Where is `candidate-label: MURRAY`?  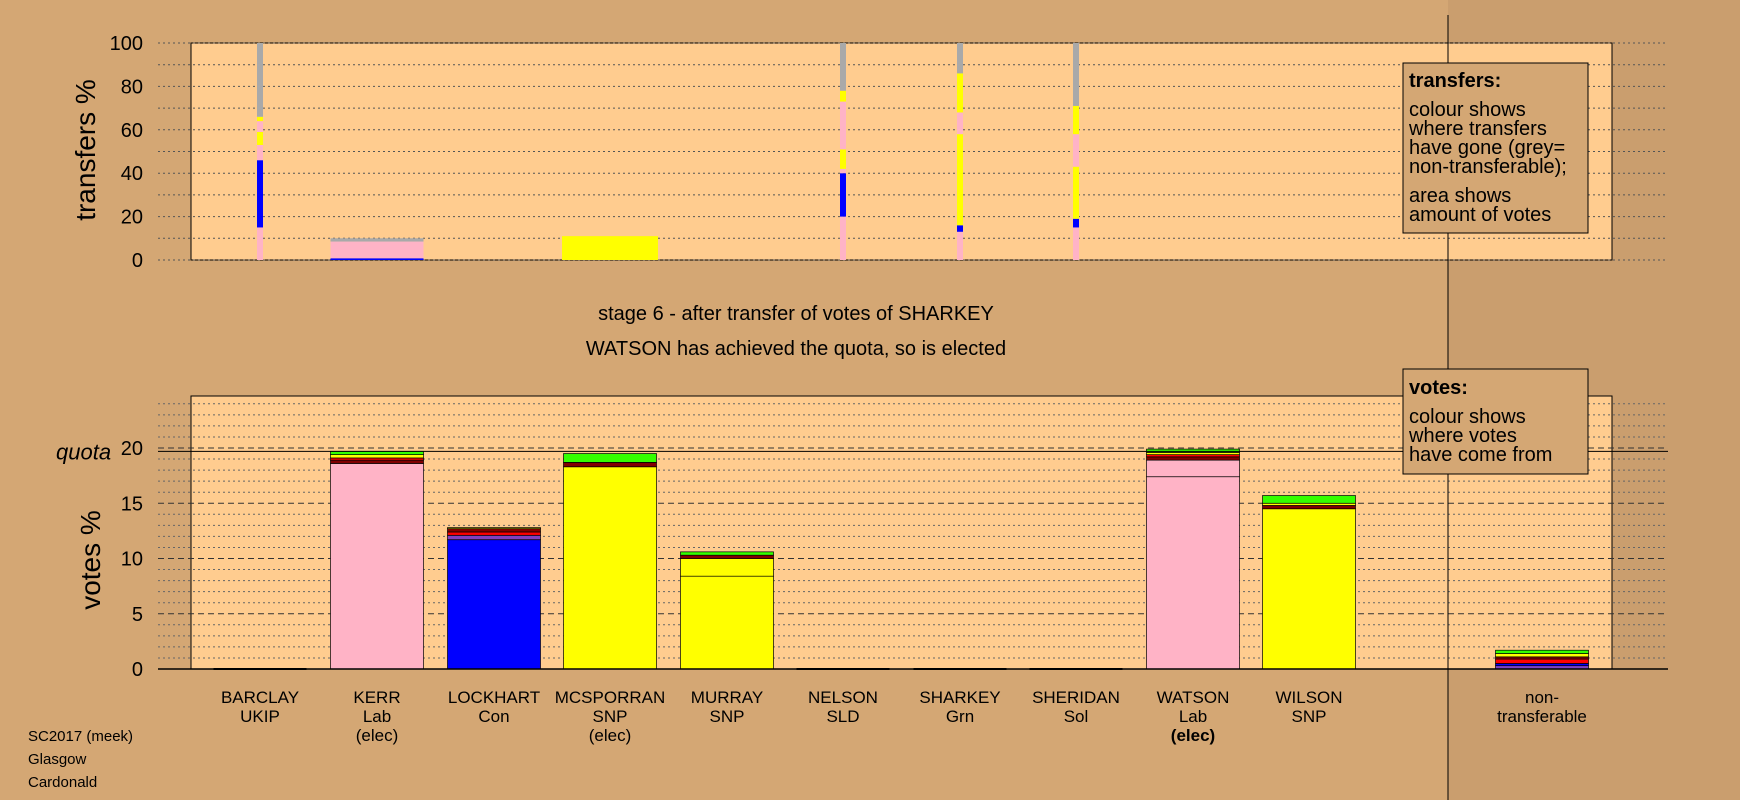
candidate-label: MURRAY is located at coordinates (727, 697).